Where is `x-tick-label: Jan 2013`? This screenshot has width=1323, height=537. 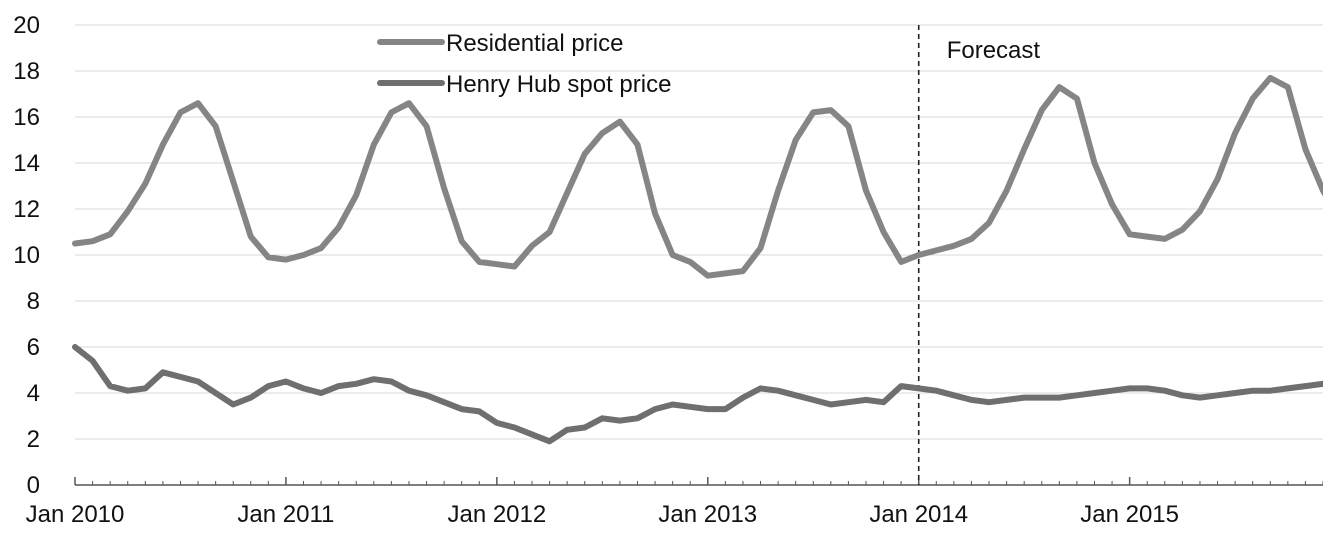
x-tick-label: Jan 2013 is located at coordinates (707, 514).